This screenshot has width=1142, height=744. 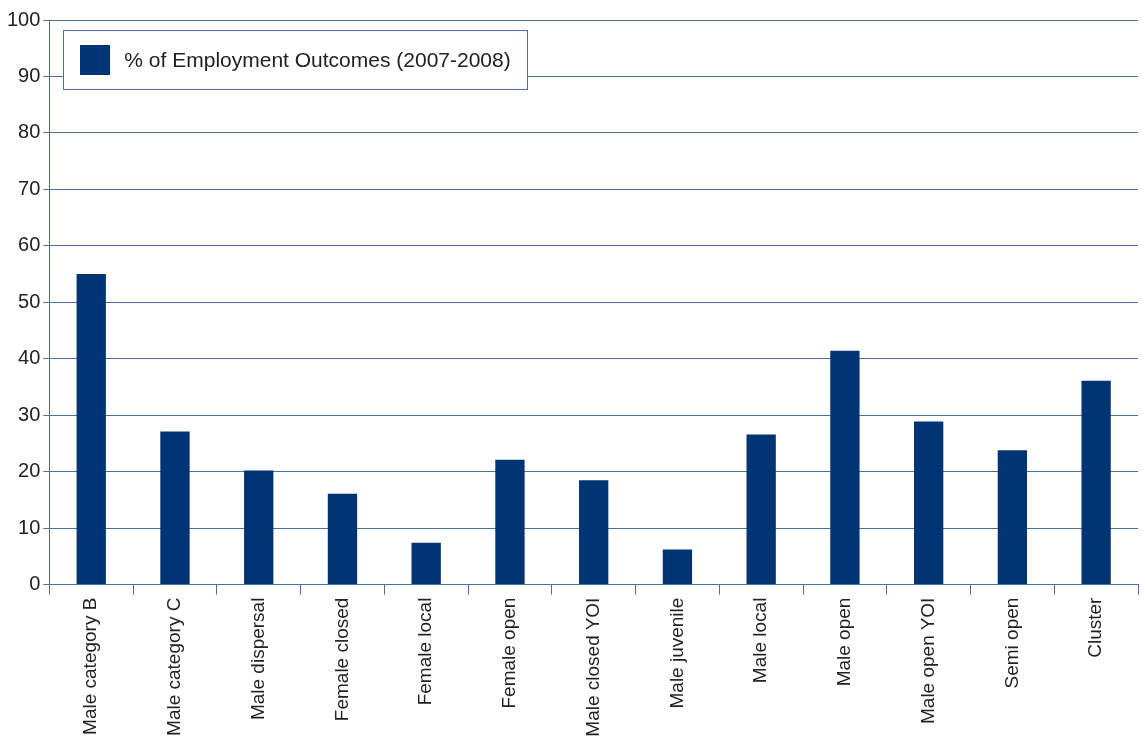 I want to click on x-tick-label: Female local, so click(x=425, y=651).